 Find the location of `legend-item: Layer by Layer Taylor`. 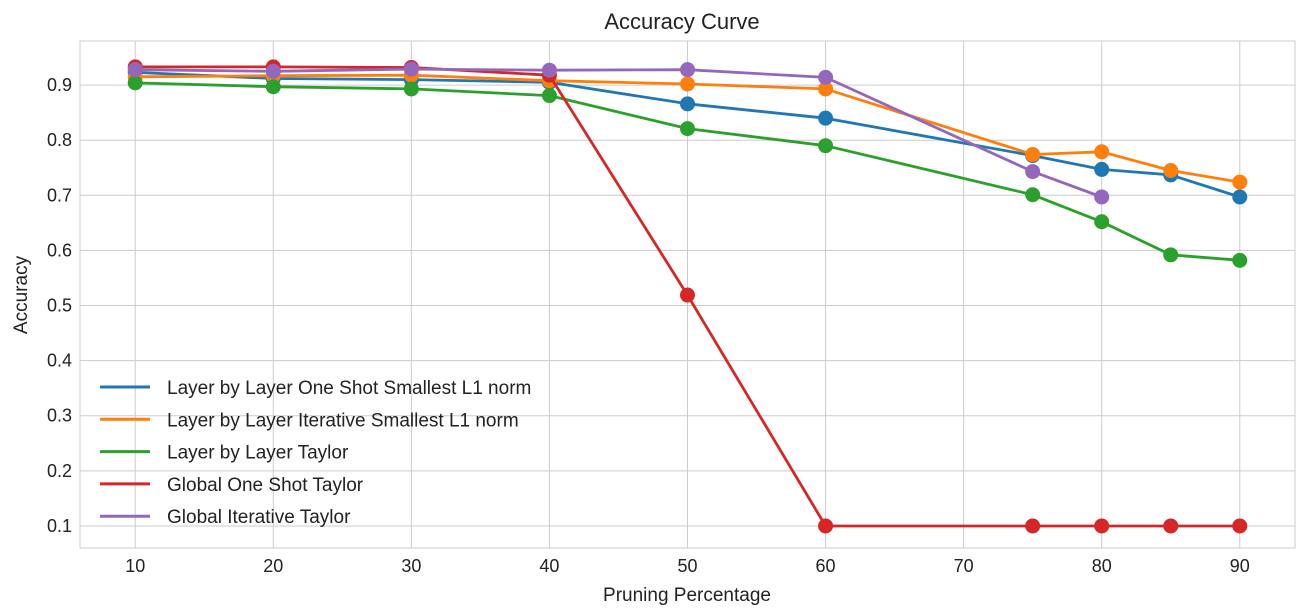

legend-item: Layer by Layer Taylor is located at coordinates (224, 453).